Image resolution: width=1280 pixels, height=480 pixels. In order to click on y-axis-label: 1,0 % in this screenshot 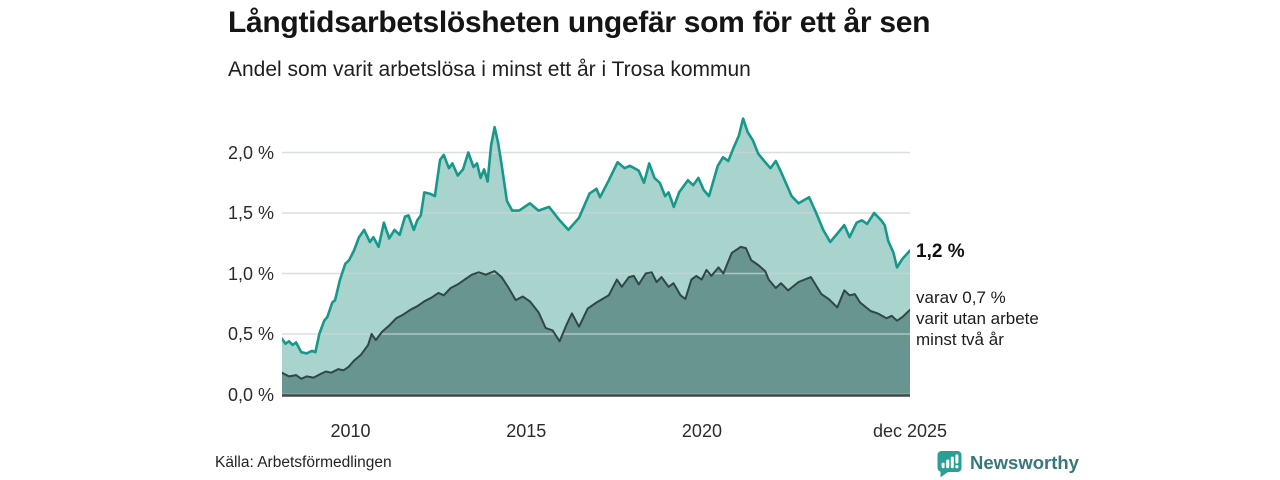, I will do `click(250, 273)`.